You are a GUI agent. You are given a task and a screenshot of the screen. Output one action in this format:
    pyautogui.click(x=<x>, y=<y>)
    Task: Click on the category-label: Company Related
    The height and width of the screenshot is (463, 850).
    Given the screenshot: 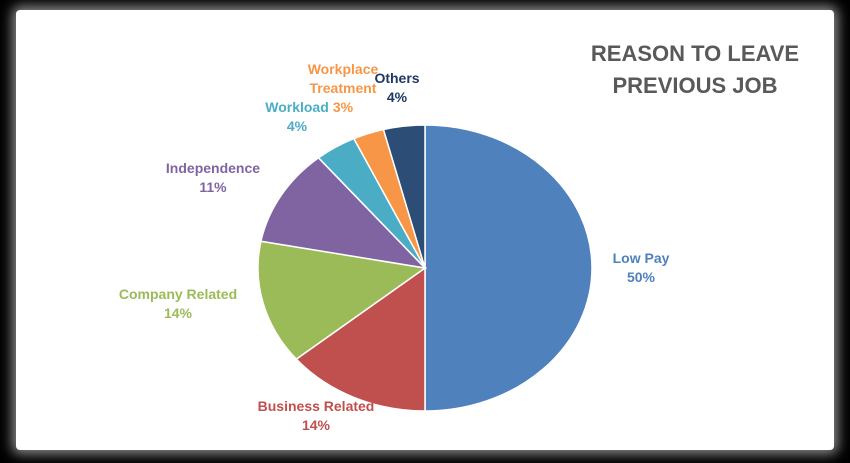 What is the action you would take?
    pyautogui.click(x=178, y=294)
    